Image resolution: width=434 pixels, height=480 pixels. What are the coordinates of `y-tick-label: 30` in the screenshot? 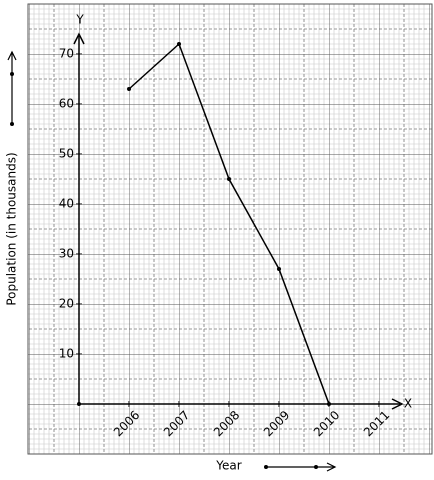 It's located at (66, 254).